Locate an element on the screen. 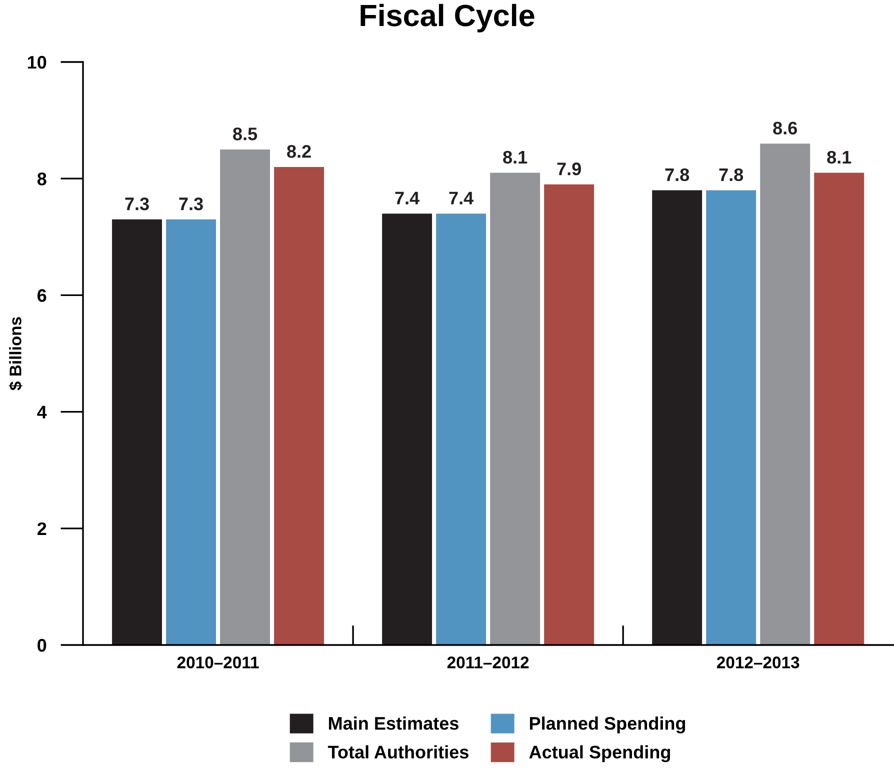  y-tick-label: 4 is located at coordinates (42, 412).